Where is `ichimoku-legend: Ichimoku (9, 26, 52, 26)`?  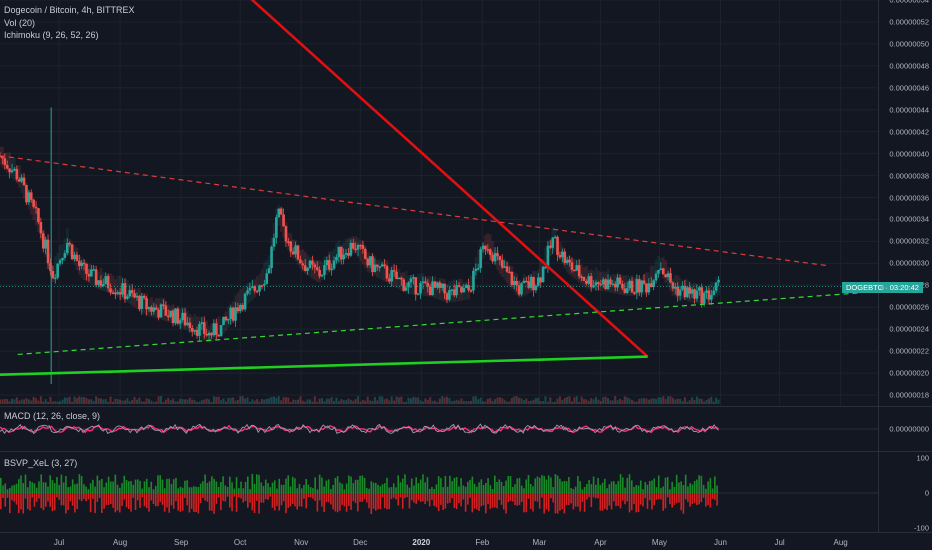 ichimoku-legend: Ichimoku (9, 26, 52, 26) is located at coordinates (51, 35).